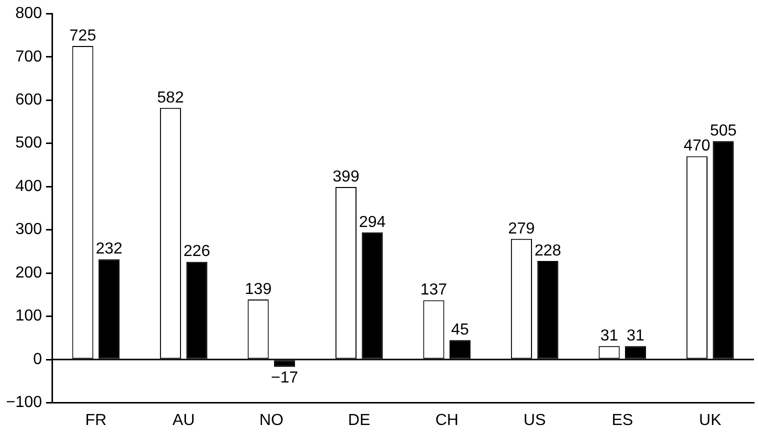  Describe the element at coordinates (623, 420) in the screenshot. I see `x-tick-label: ES` at that location.